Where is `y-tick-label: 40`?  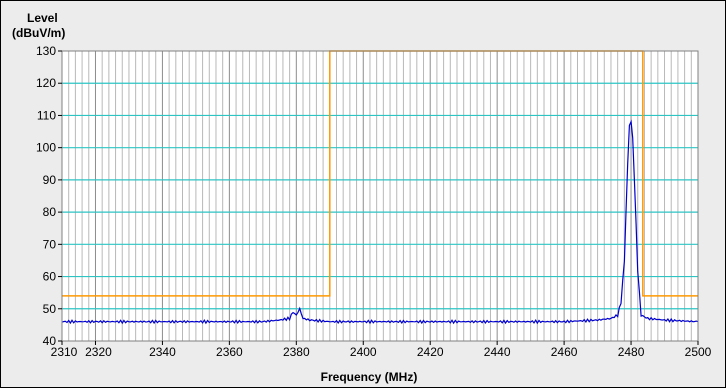 y-tick-label: 40 is located at coordinates (50, 341).